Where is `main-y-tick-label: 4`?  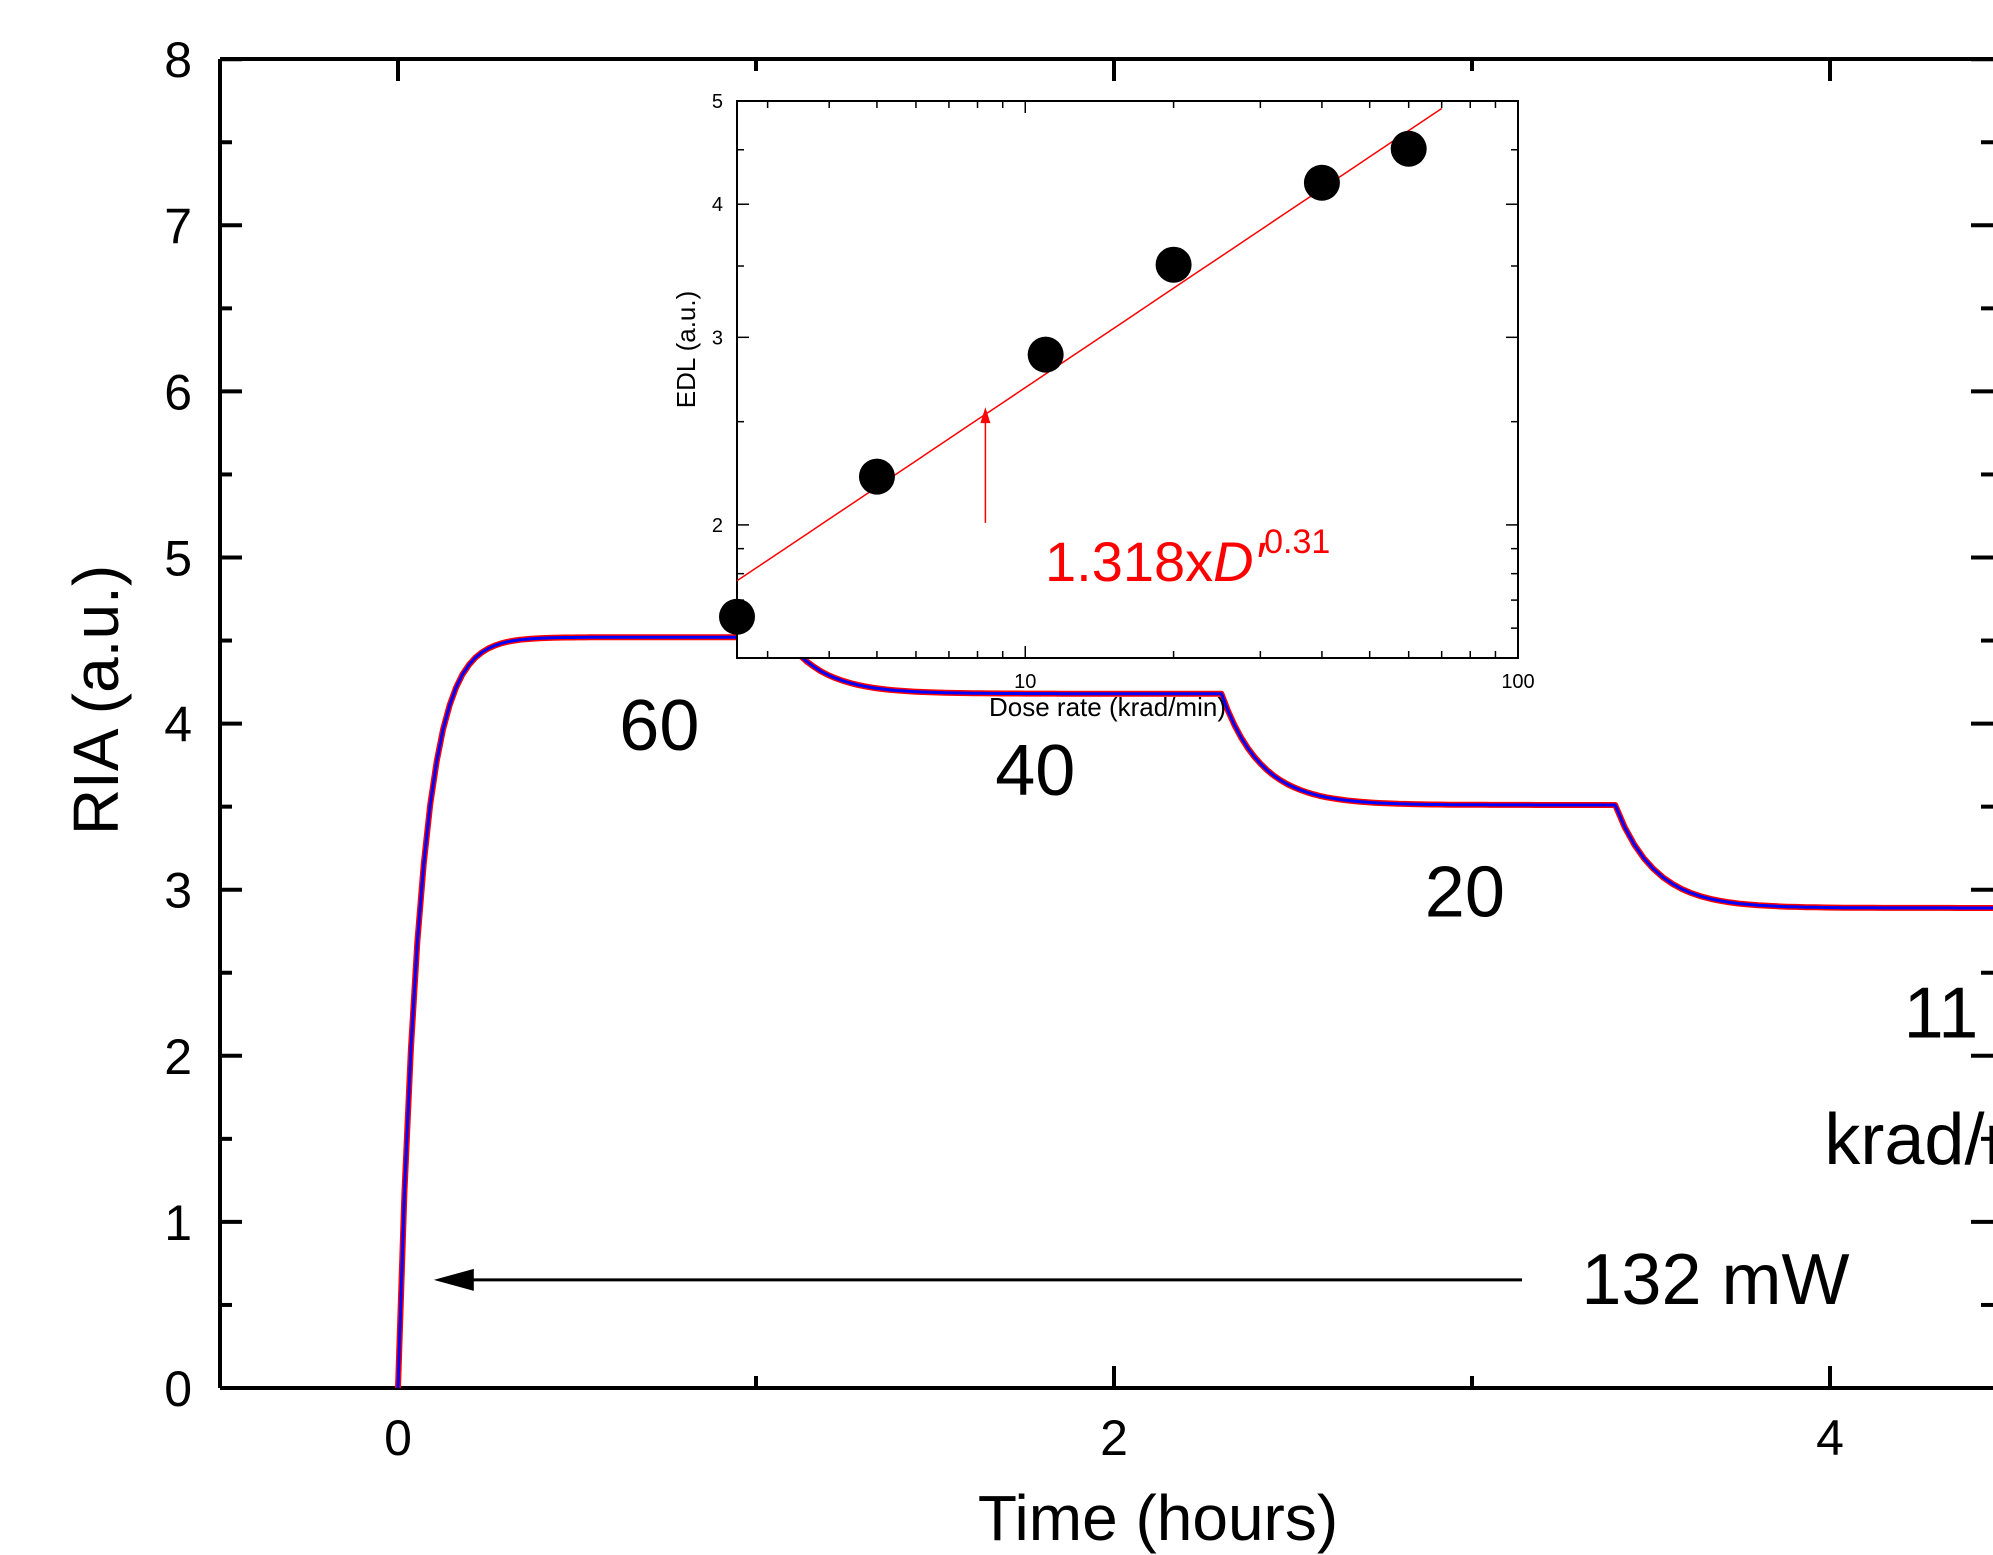
main-y-tick-label: 4 is located at coordinates (178, 725).